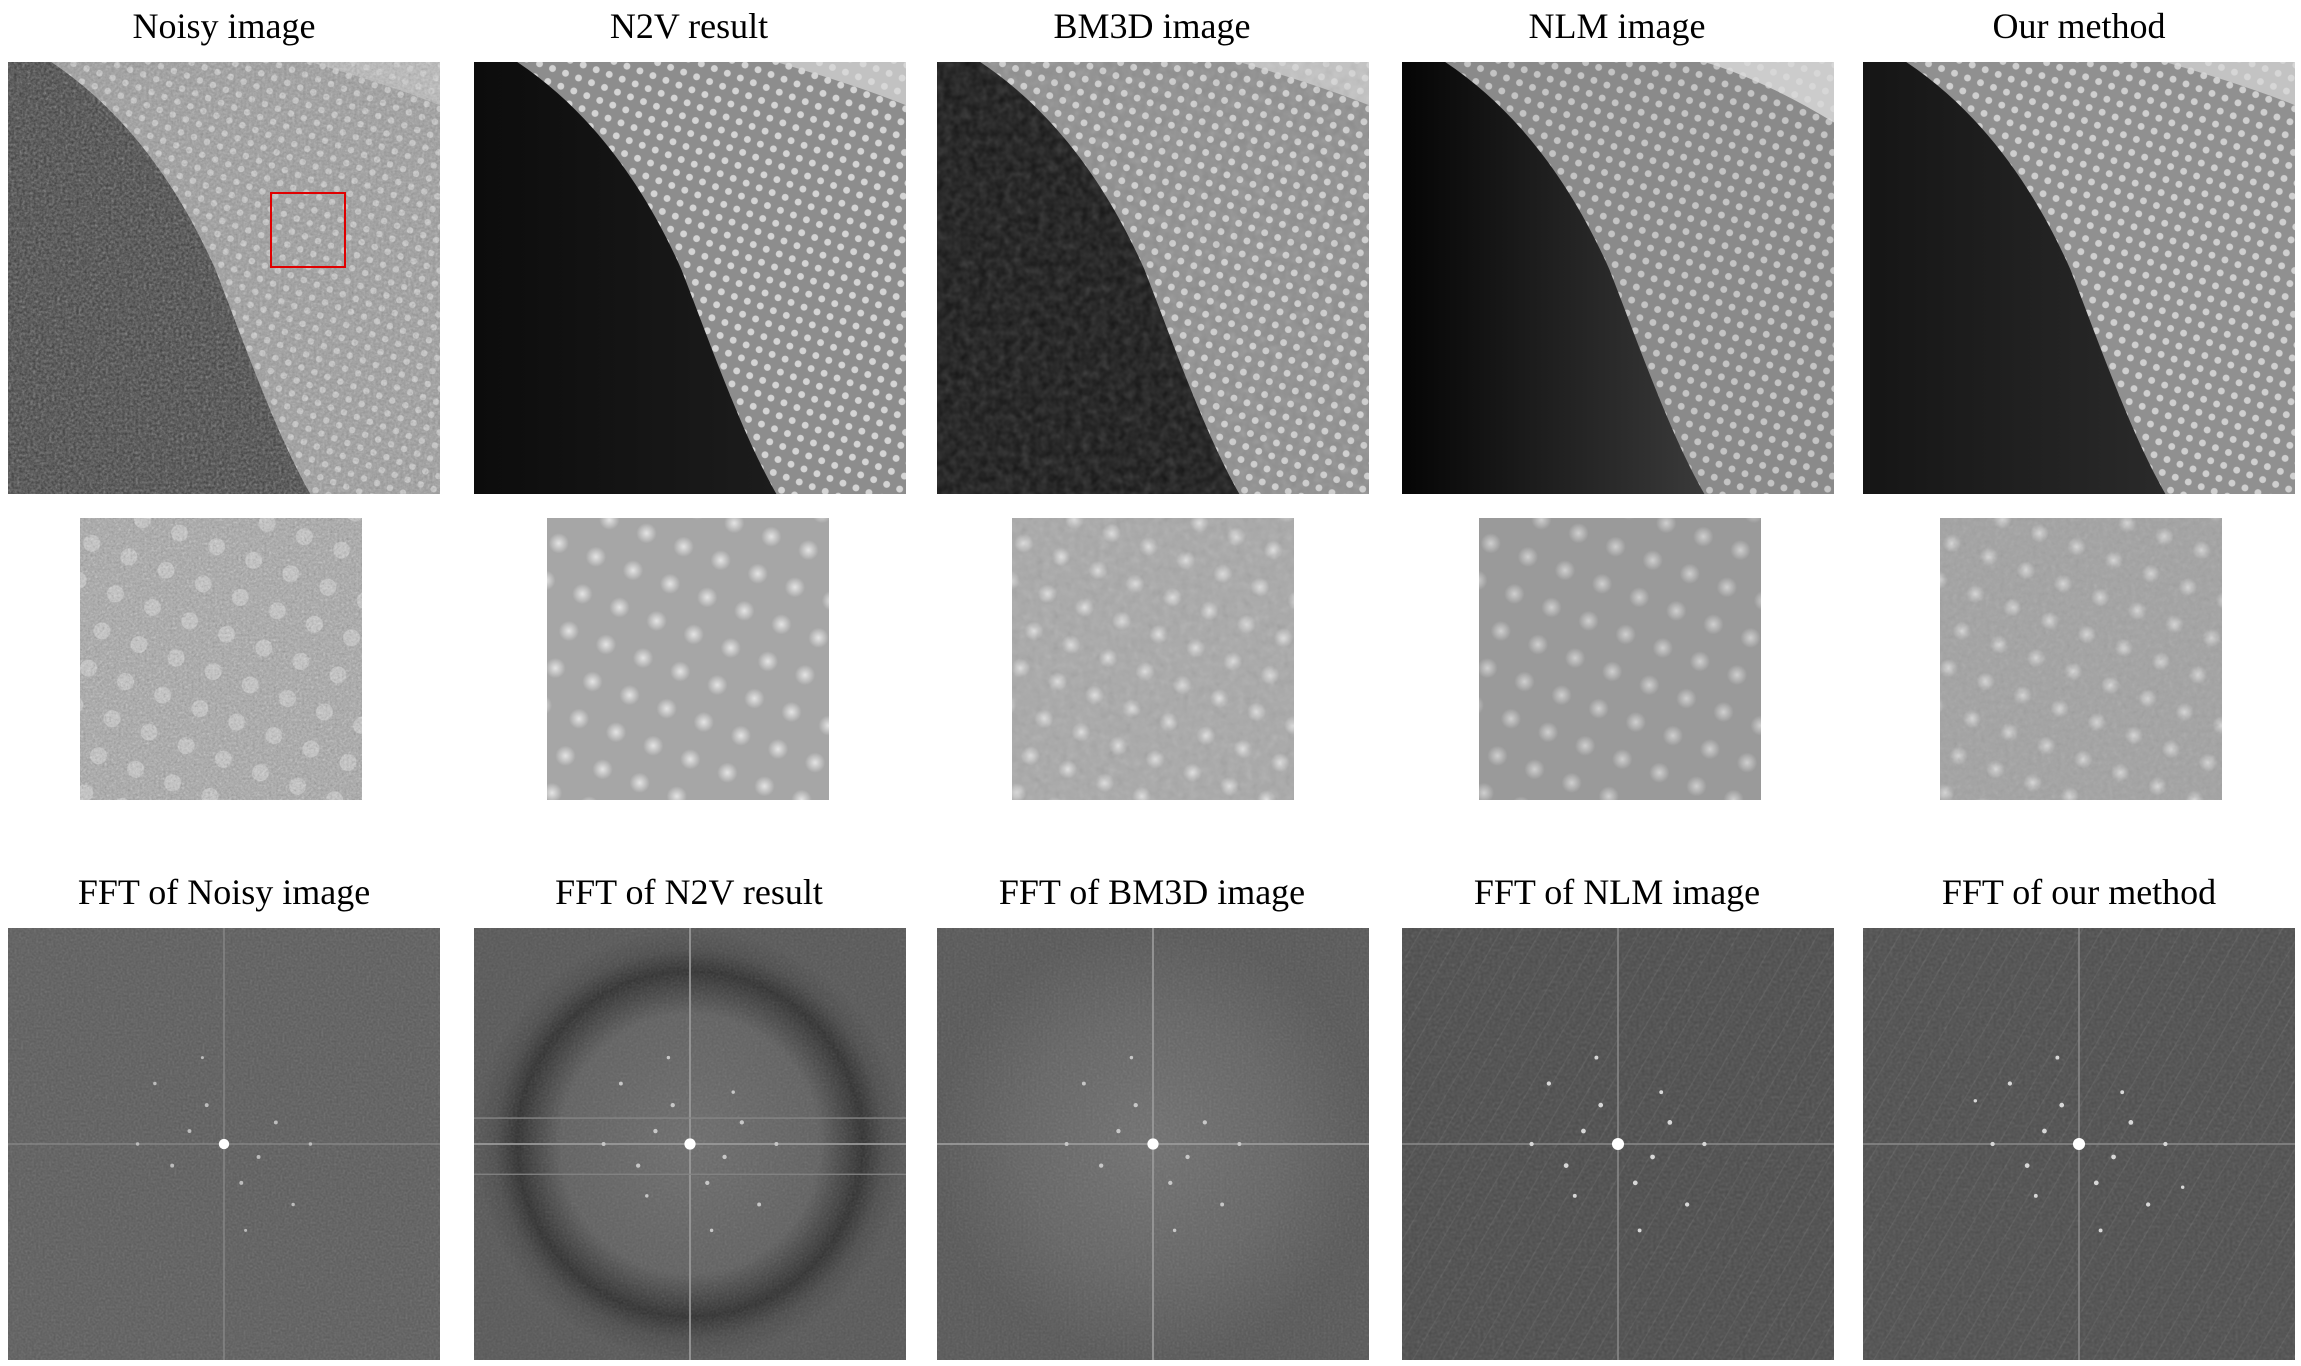 The image size is (2301, 1366). What do you see at coordinates (1152, 26) in the screenshot?
I see `title-bm3d: BM3D image` at bounding box center [1152, 26].